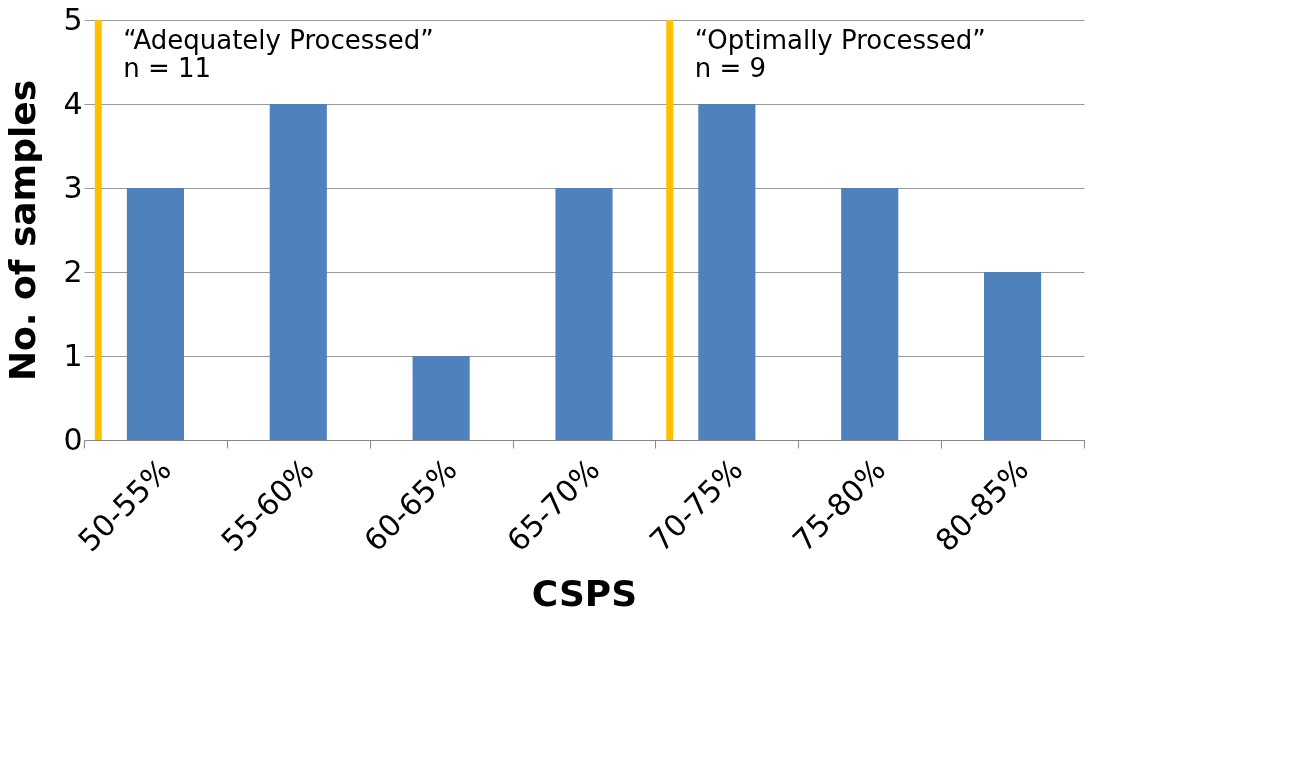 Image resolution: width=1316 pixels, height=767 pixels. What do you see at coordinates (73, 271) in the screenshot?
I see `y-tick-label: 2` at bounding box center [73, 271].